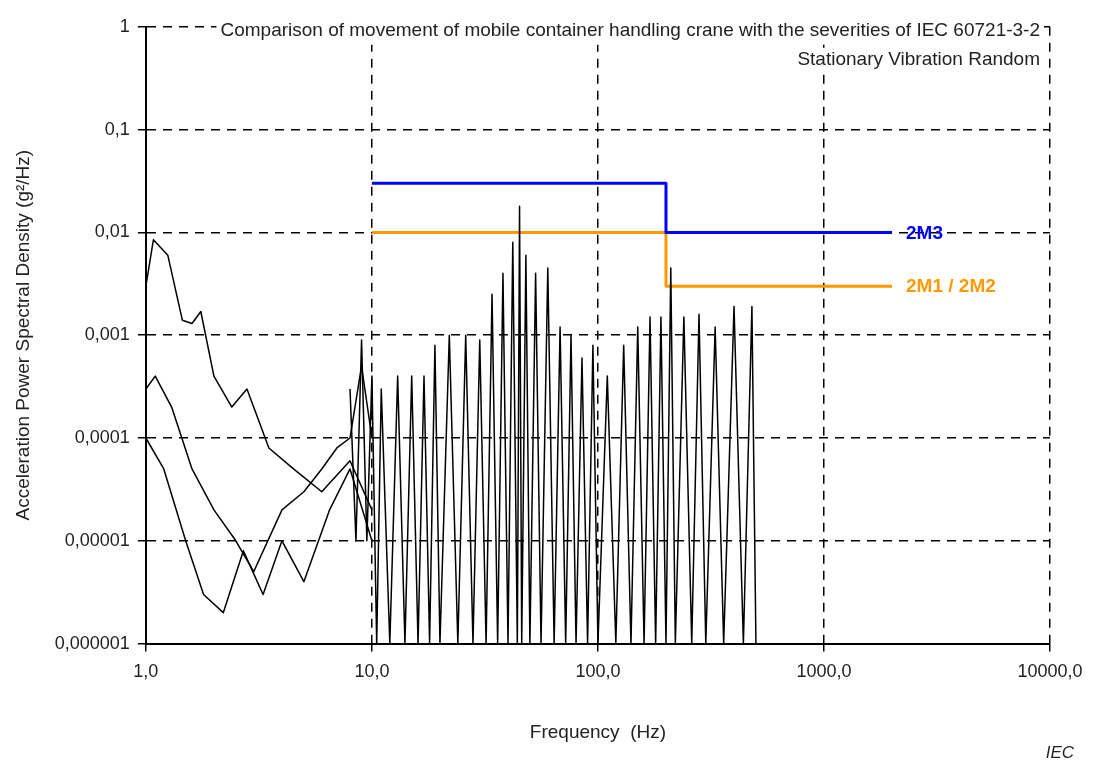 Image resolution: width=1102 pixels, height=771 pixels. What do you see at coordinates (97, 539) in the screenshot?
I see `y-tick-label: 0,00001` at bounding box center [97, 539].